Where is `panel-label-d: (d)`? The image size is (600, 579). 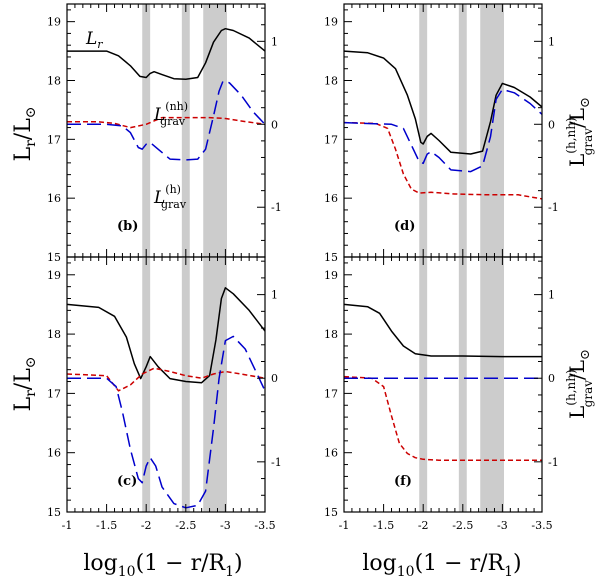
panel-label-d: (d) is located at coordinates (404, 226).